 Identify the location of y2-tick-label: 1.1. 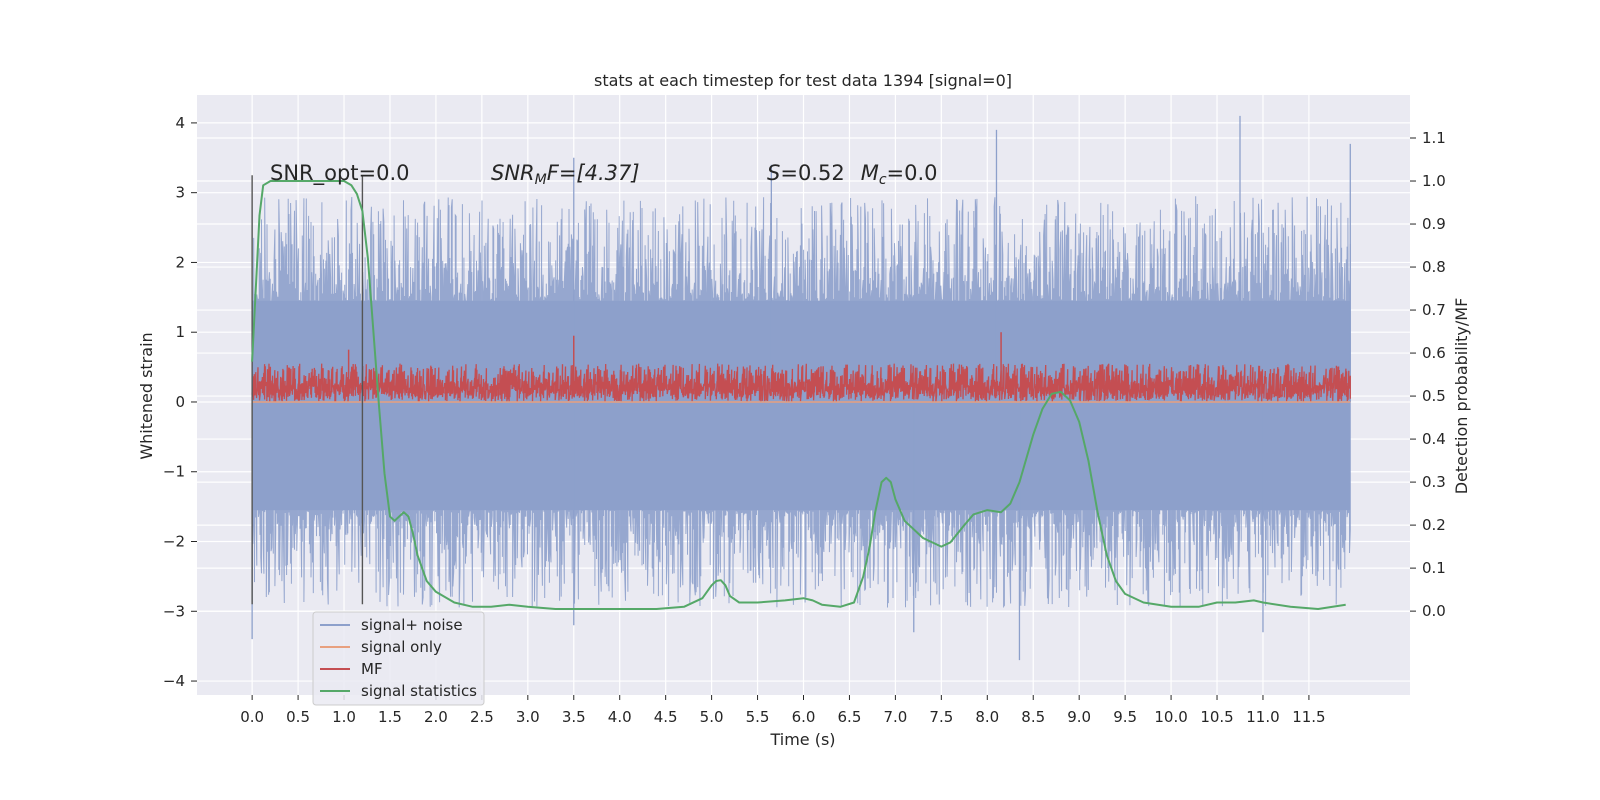
(1434, 138).